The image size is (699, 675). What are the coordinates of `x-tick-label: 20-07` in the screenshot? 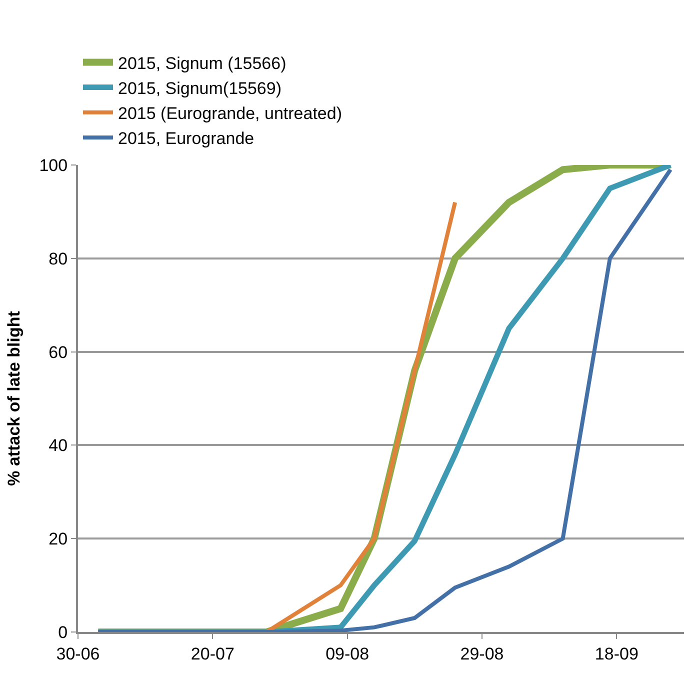 It's located at (212, 654).